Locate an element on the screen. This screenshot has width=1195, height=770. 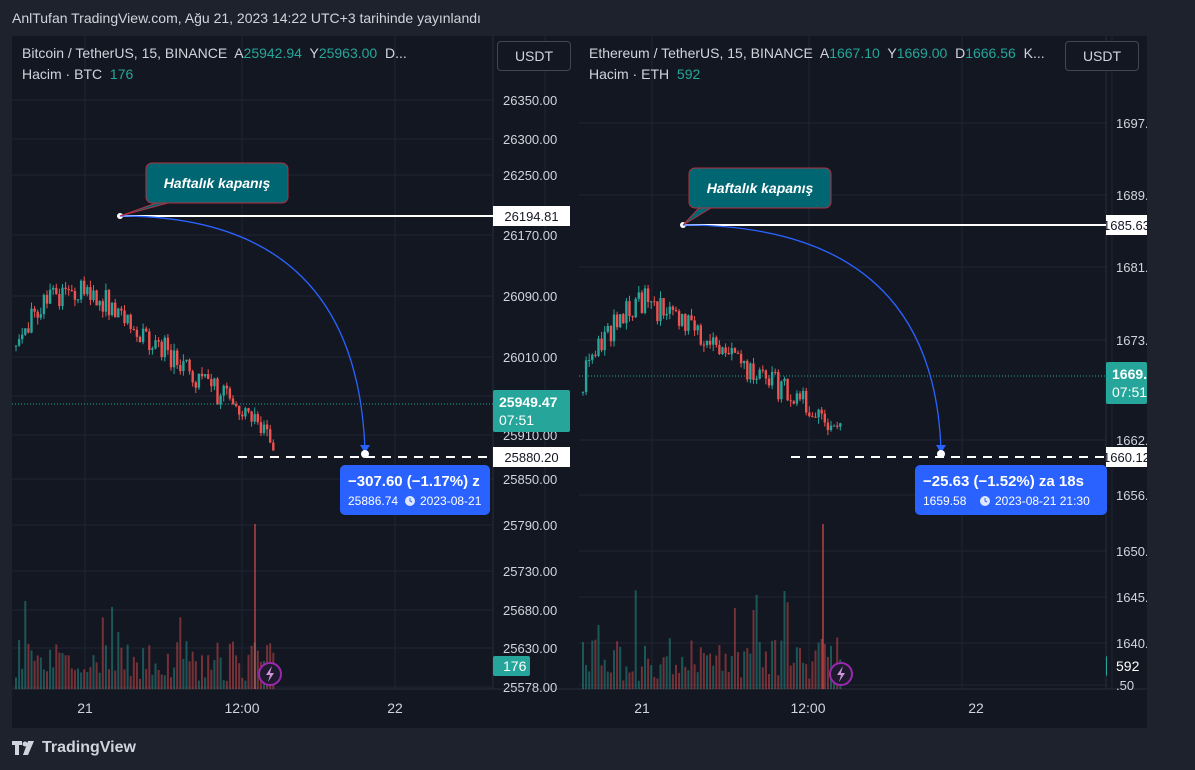
y-tick-label: 25680.00 is located at coordinates (530, 610).